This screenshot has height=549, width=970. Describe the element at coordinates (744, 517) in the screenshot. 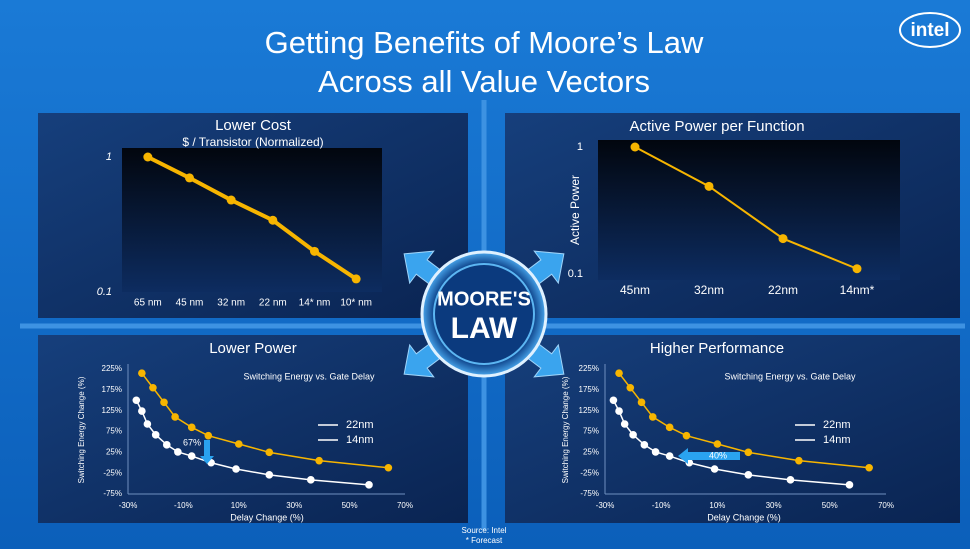

I see `x-axis-label: Delay Change (%)` at that location.